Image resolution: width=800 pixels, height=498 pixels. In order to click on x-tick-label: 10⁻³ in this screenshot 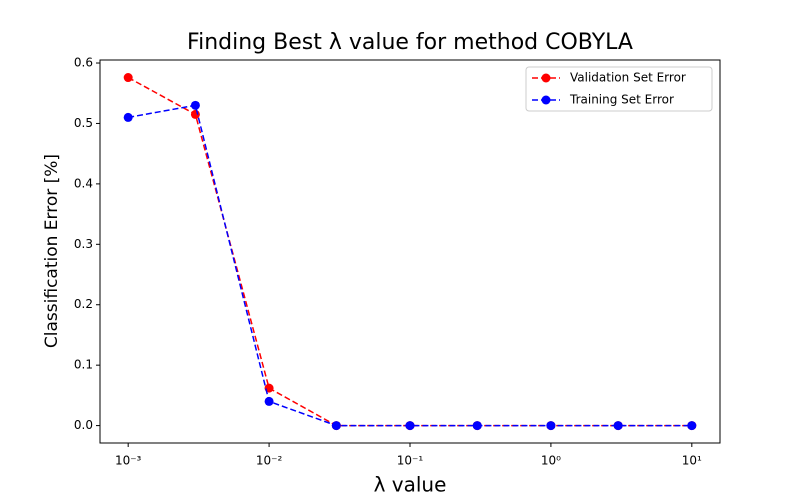, I will do `click(128, 461)`.